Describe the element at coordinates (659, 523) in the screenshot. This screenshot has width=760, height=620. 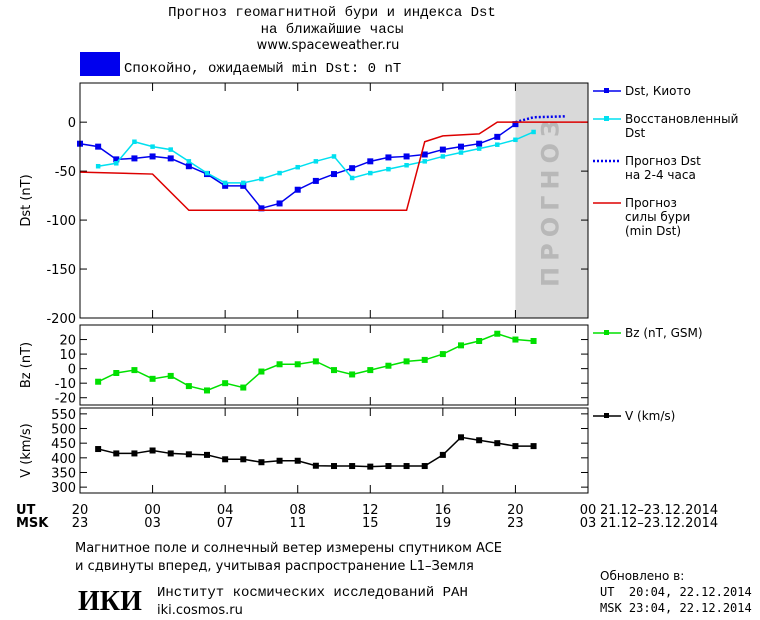
I see `x-date-range: 21.12–23.12.2014` at that location.